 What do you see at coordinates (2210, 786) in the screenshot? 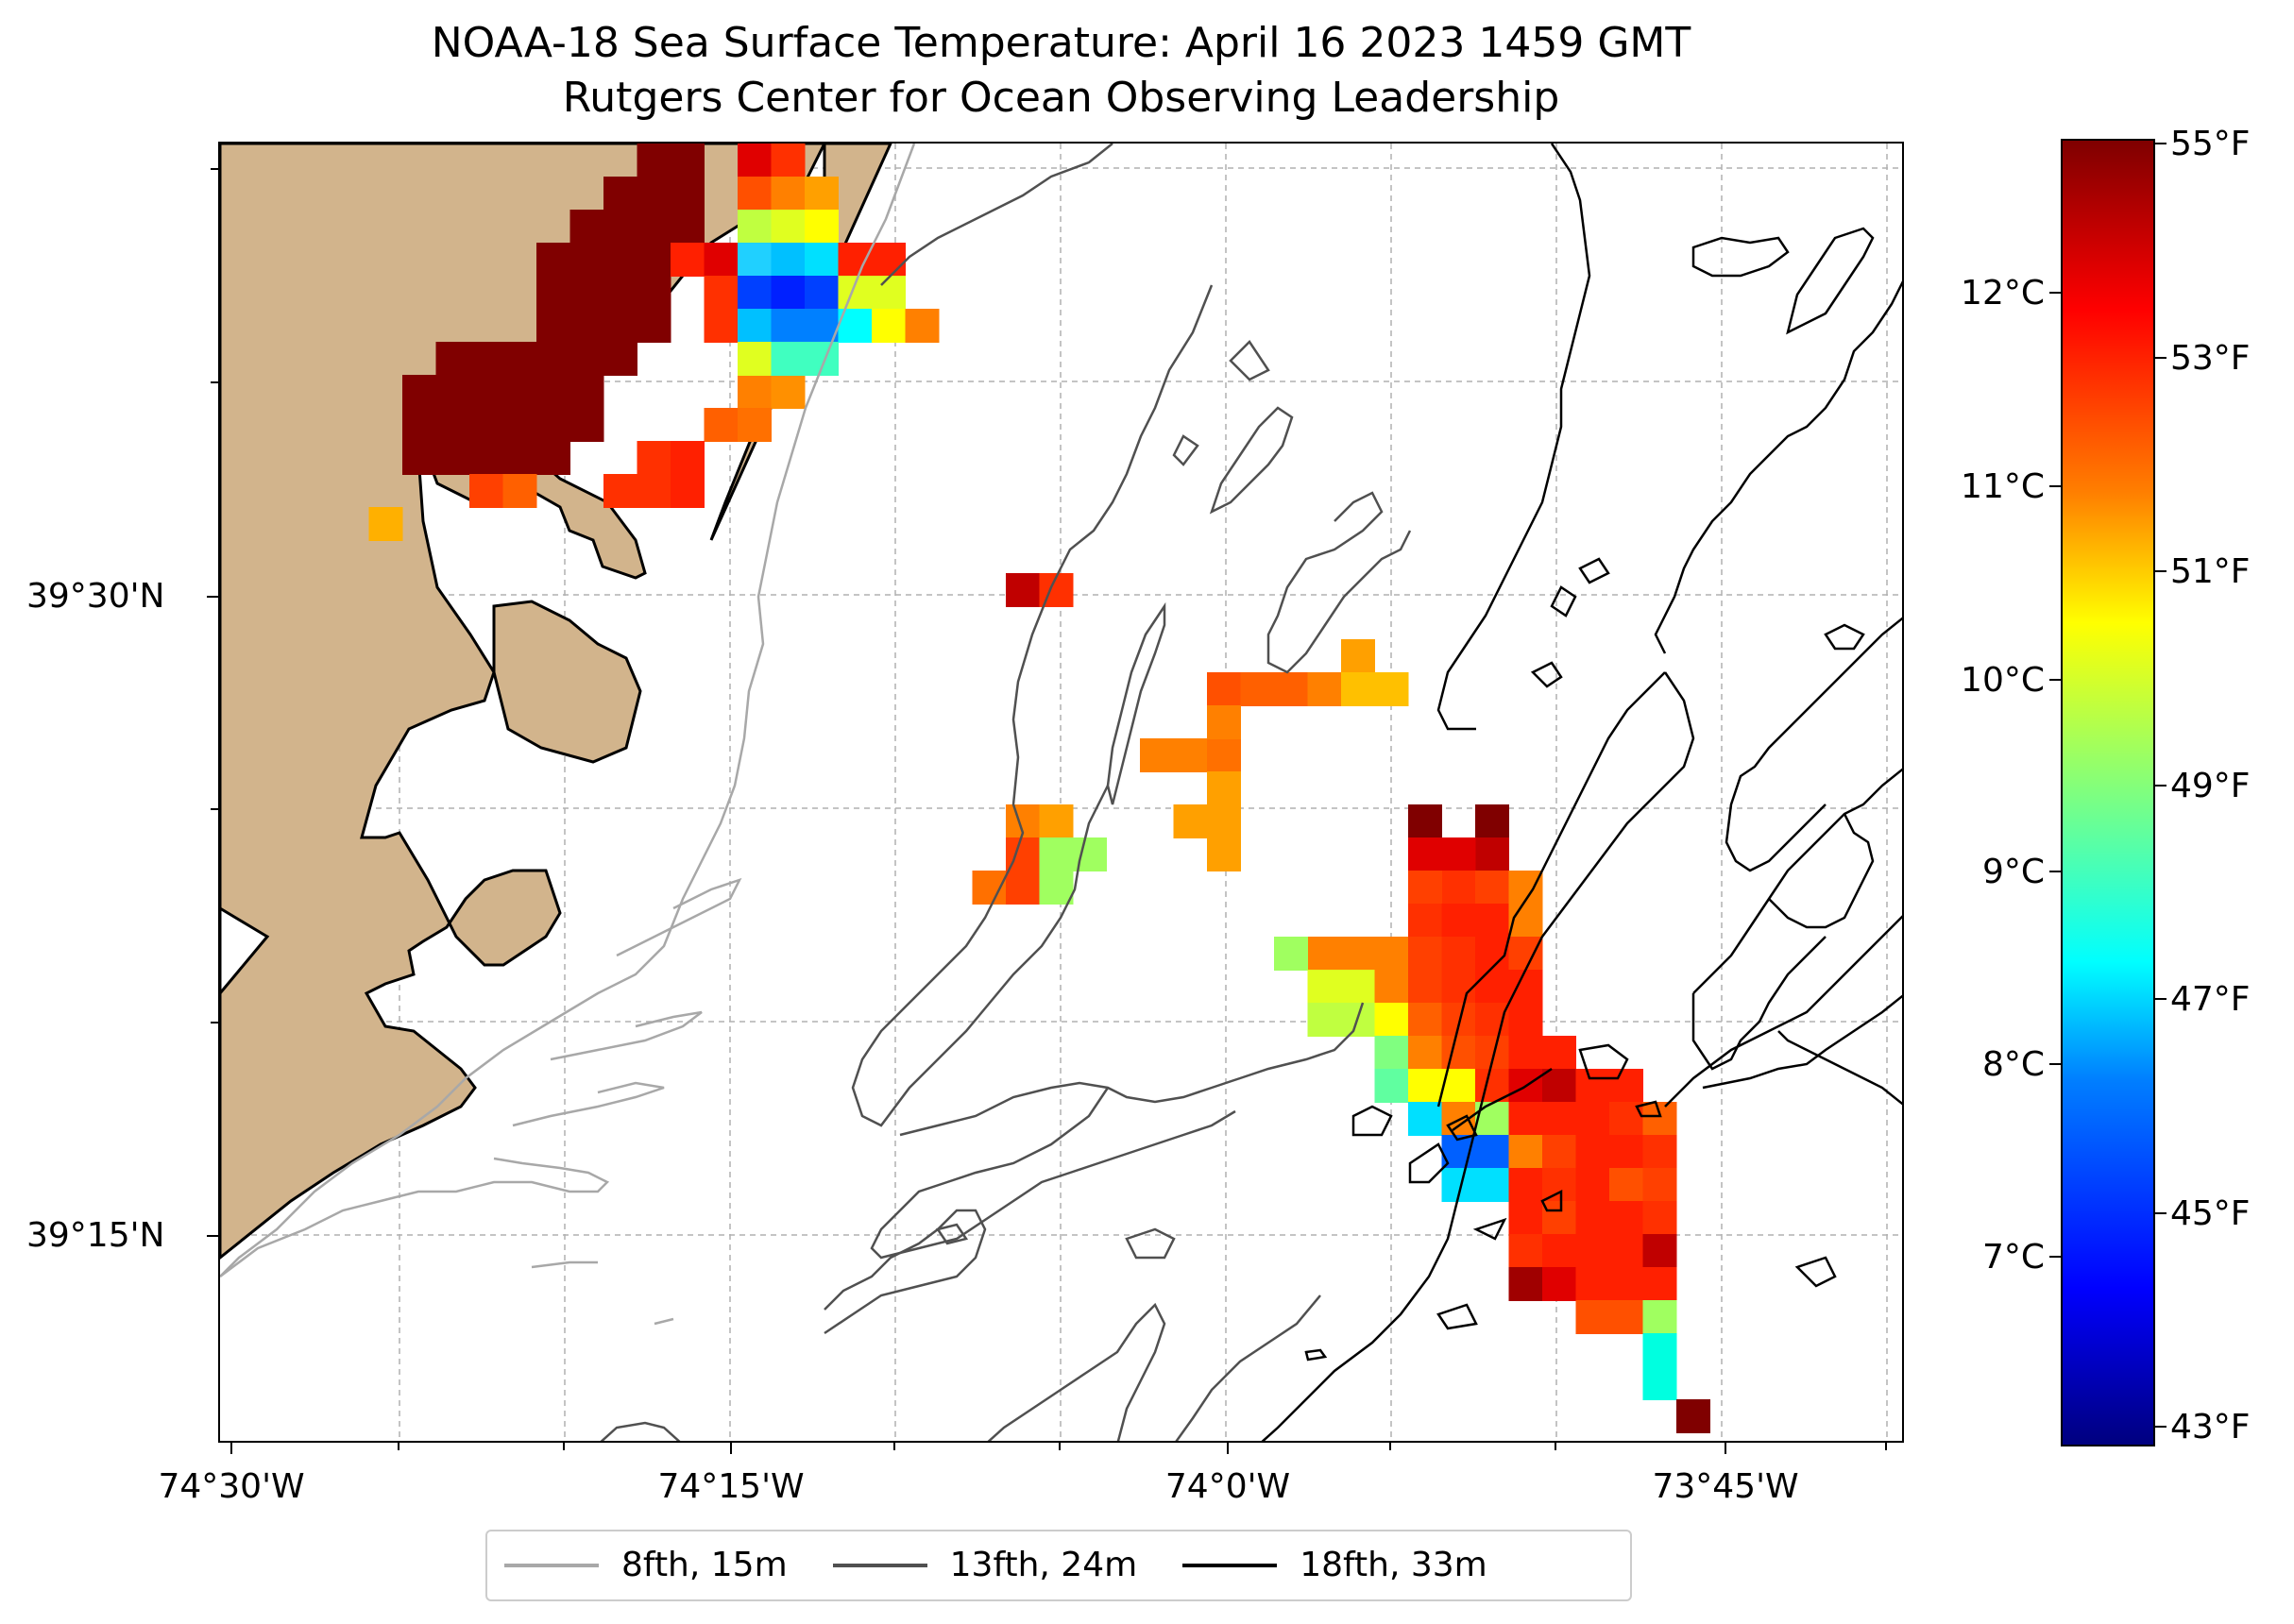
I see `colorbar-fahrenheit-label: 49°F` at bounding box center [2210, 786].